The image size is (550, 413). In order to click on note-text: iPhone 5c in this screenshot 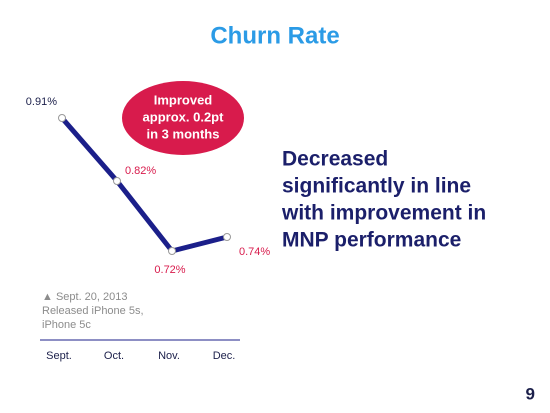, I will do `click(66, 325)`.